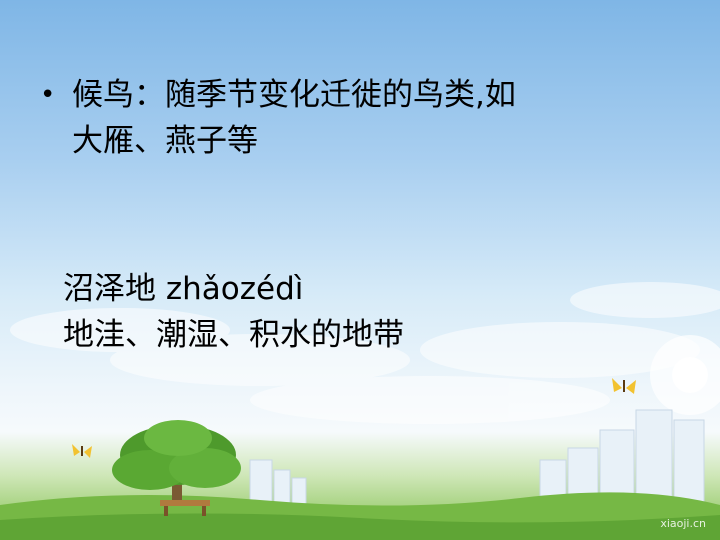  What do you see at coordinates (363, 312) in the screenshot?
I see `term-definition-swamp: 沼泽地 zhǎozédì 地洼、潮湿、积水的地带` at bounding box center [363, 312].